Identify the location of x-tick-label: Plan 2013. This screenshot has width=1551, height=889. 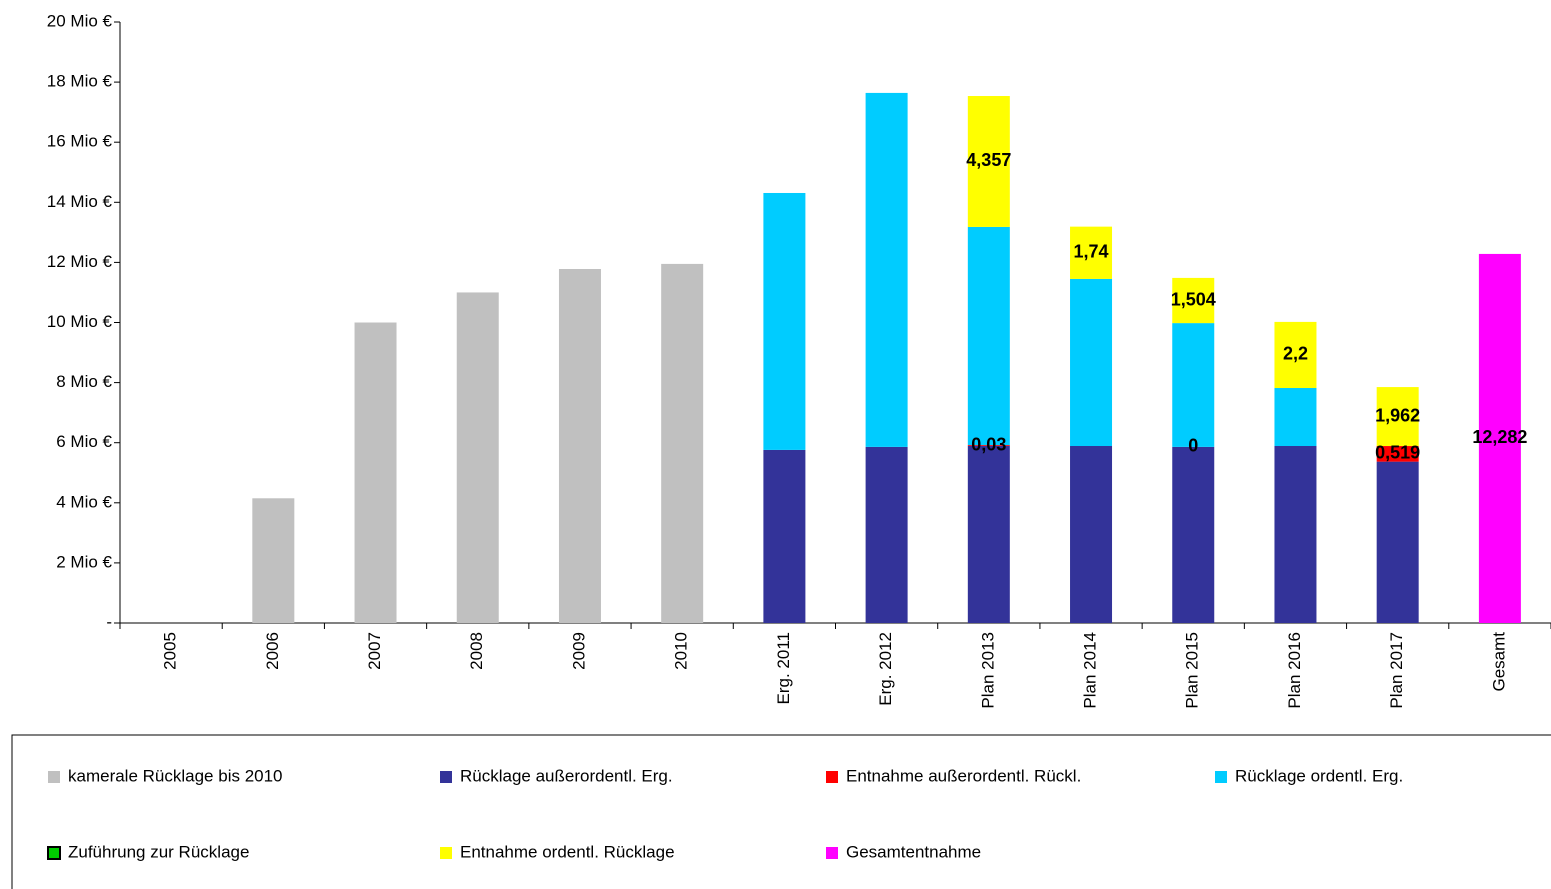
(987, 670).